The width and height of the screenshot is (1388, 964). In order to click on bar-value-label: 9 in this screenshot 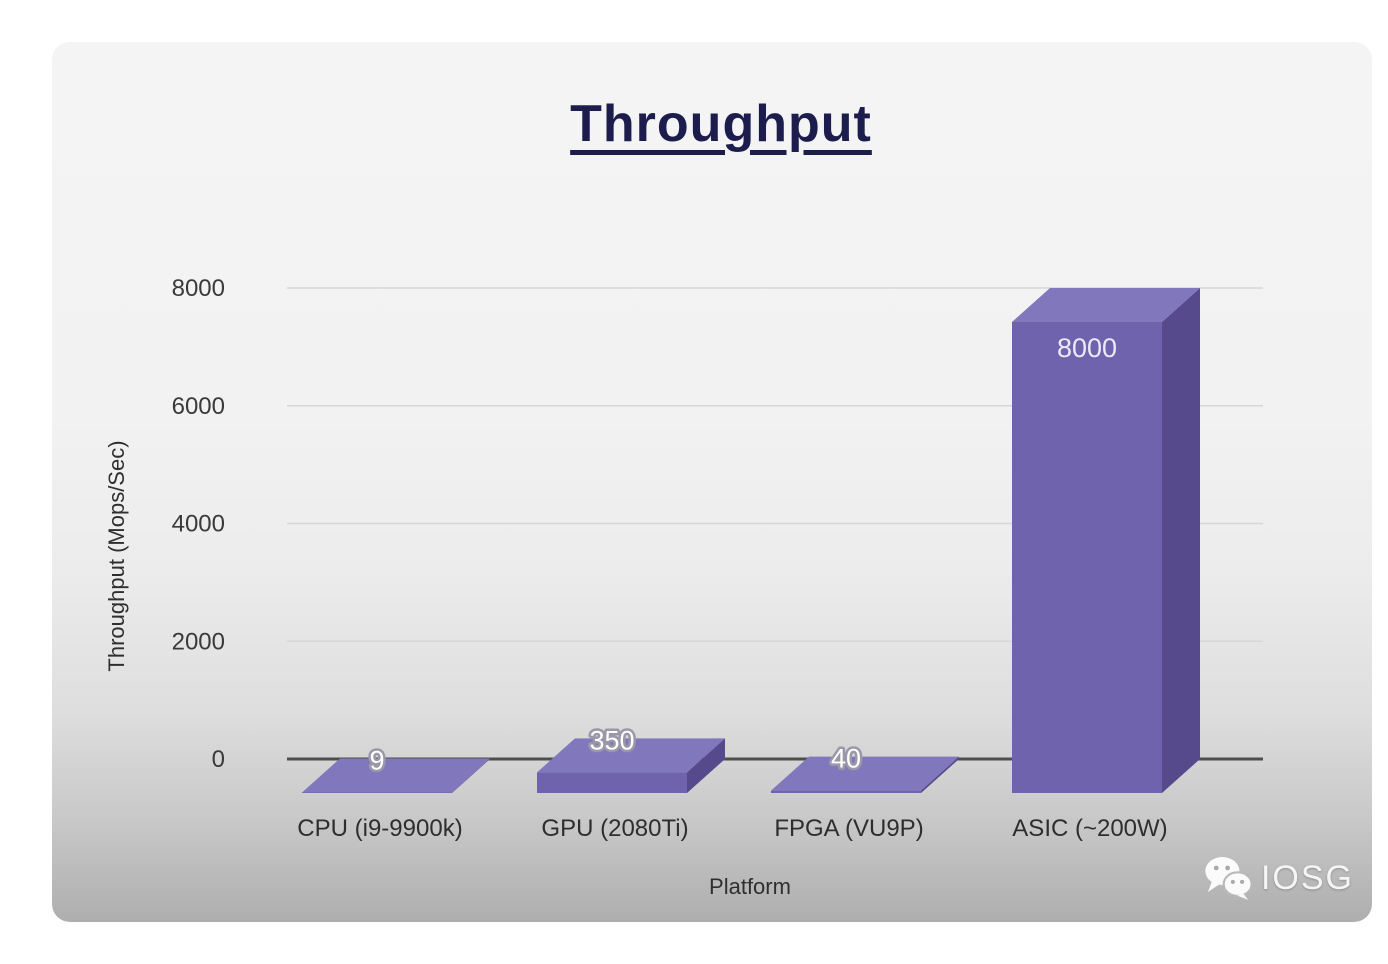, I will do `click(376, 760)`.